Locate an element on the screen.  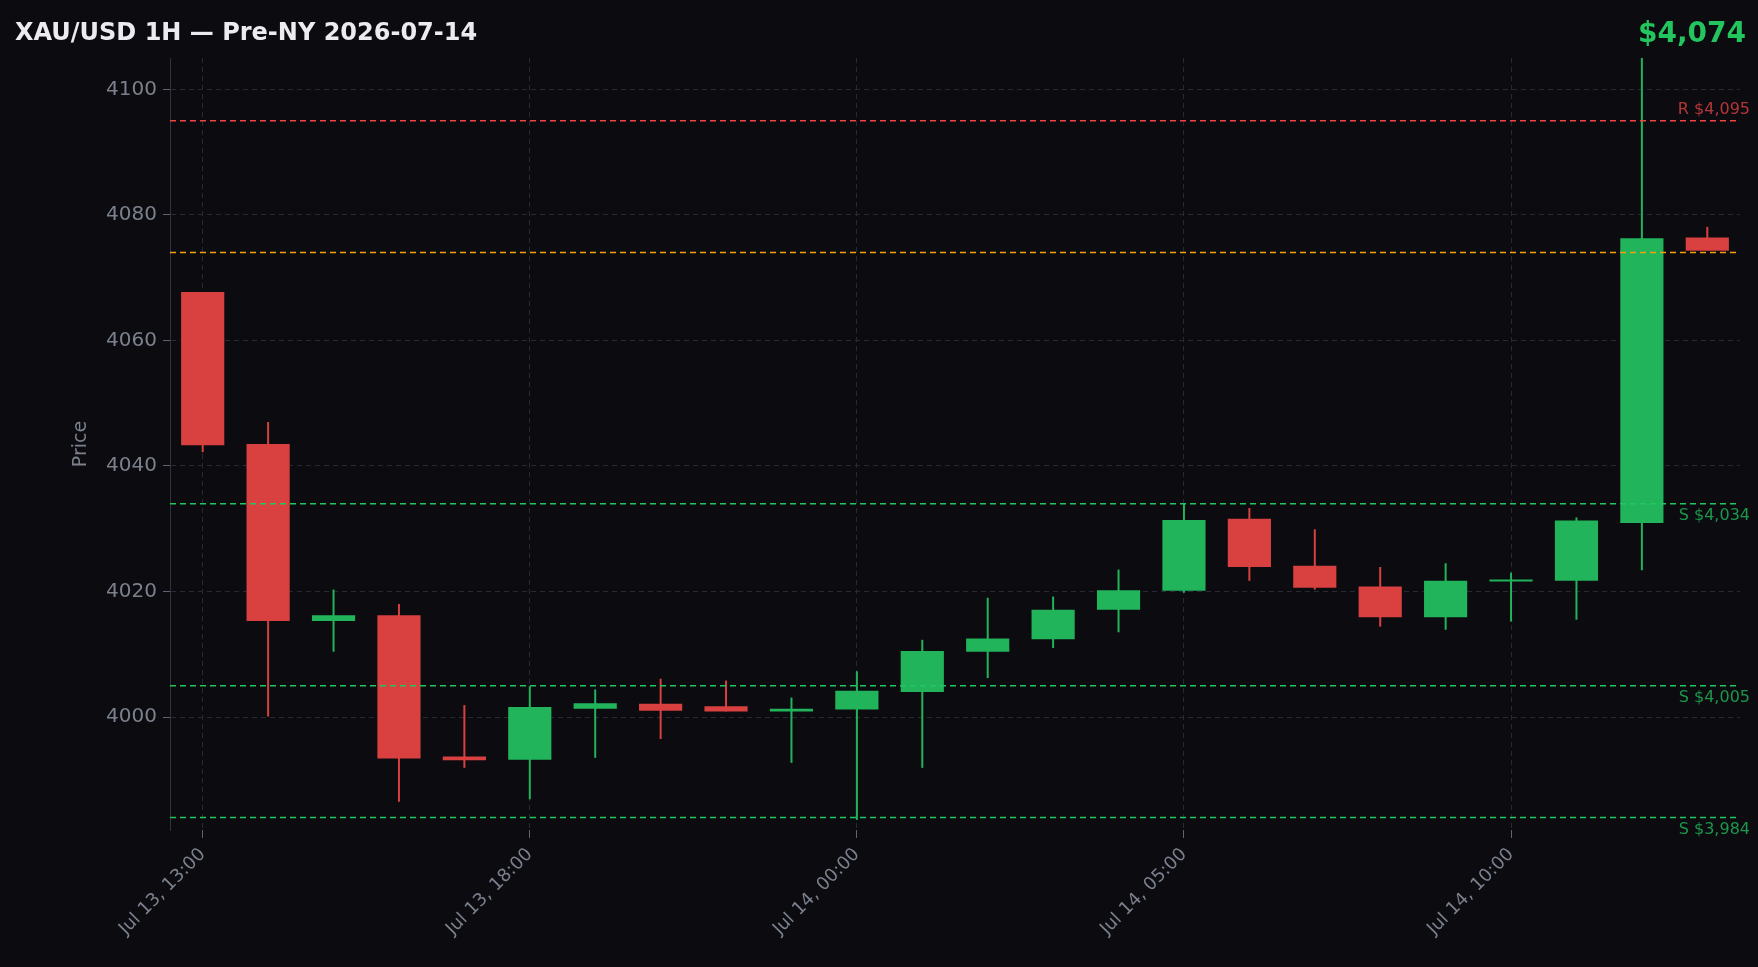
chart-title: XAU/USD 1H — Pre-NY 2026-07-14 is located at coordinates (246, 32).